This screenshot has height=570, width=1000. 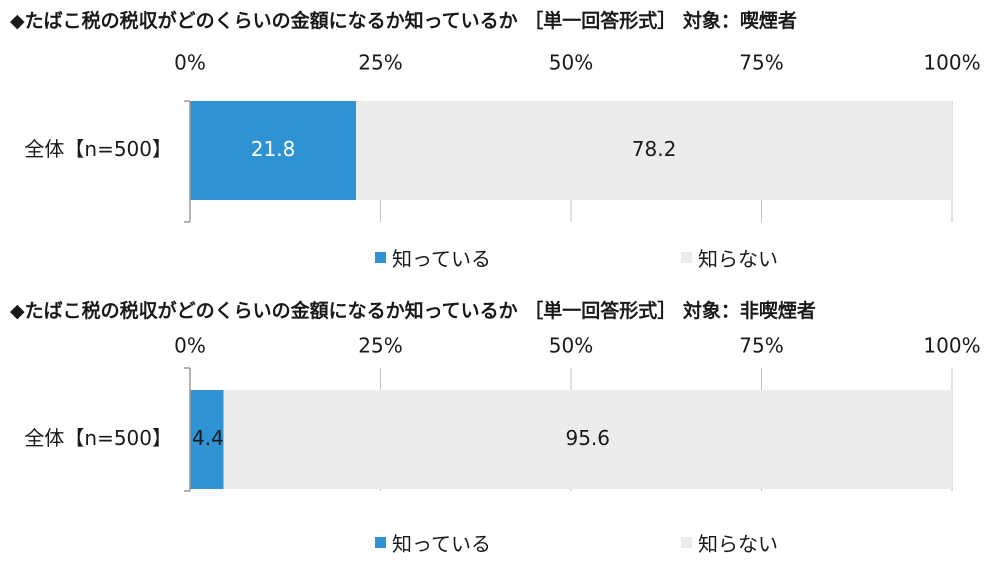 I want to click on data-label: 78.2, so click(x=654, y=149).